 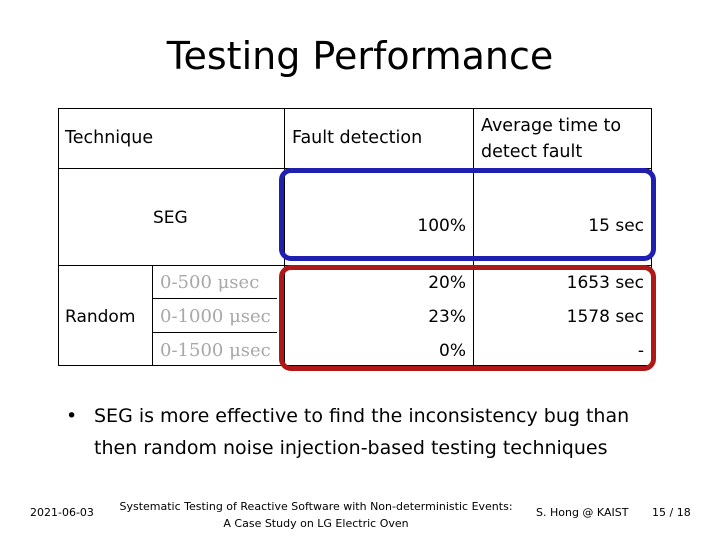 I want to click on random-sub-range: 0-1000 μsec, so click(x=215, y=316).